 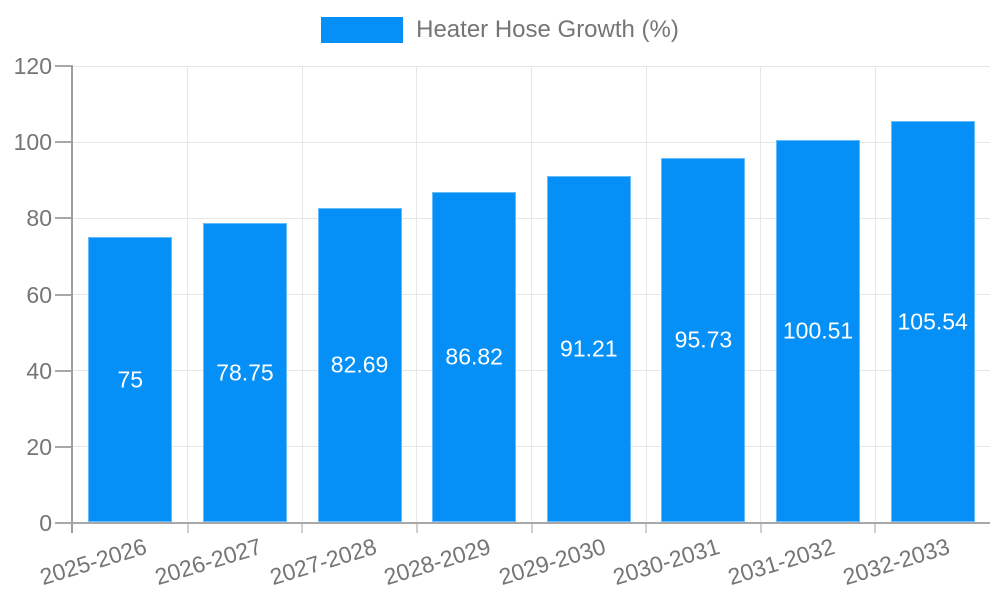 I want to click on bar-value-label: 78.75, so click(x=245, y=372).